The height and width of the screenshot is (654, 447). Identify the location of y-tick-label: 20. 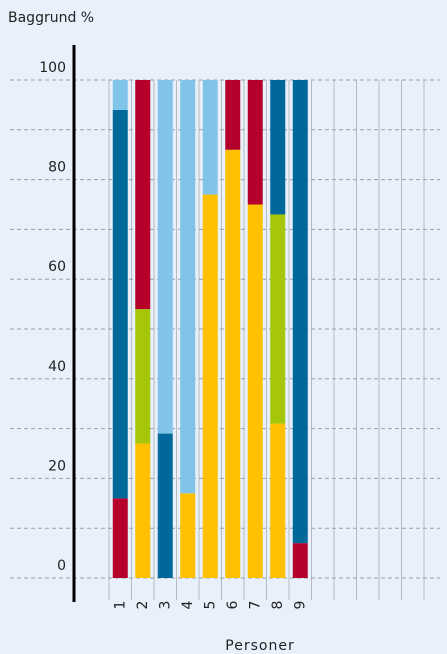
(57, 466).